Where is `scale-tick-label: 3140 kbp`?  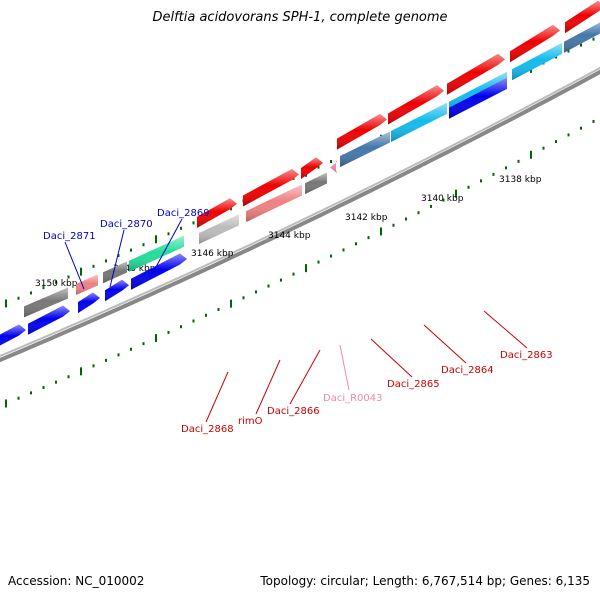 scale-tick-label: 3140 kbp is located at coordinates (442, 199).